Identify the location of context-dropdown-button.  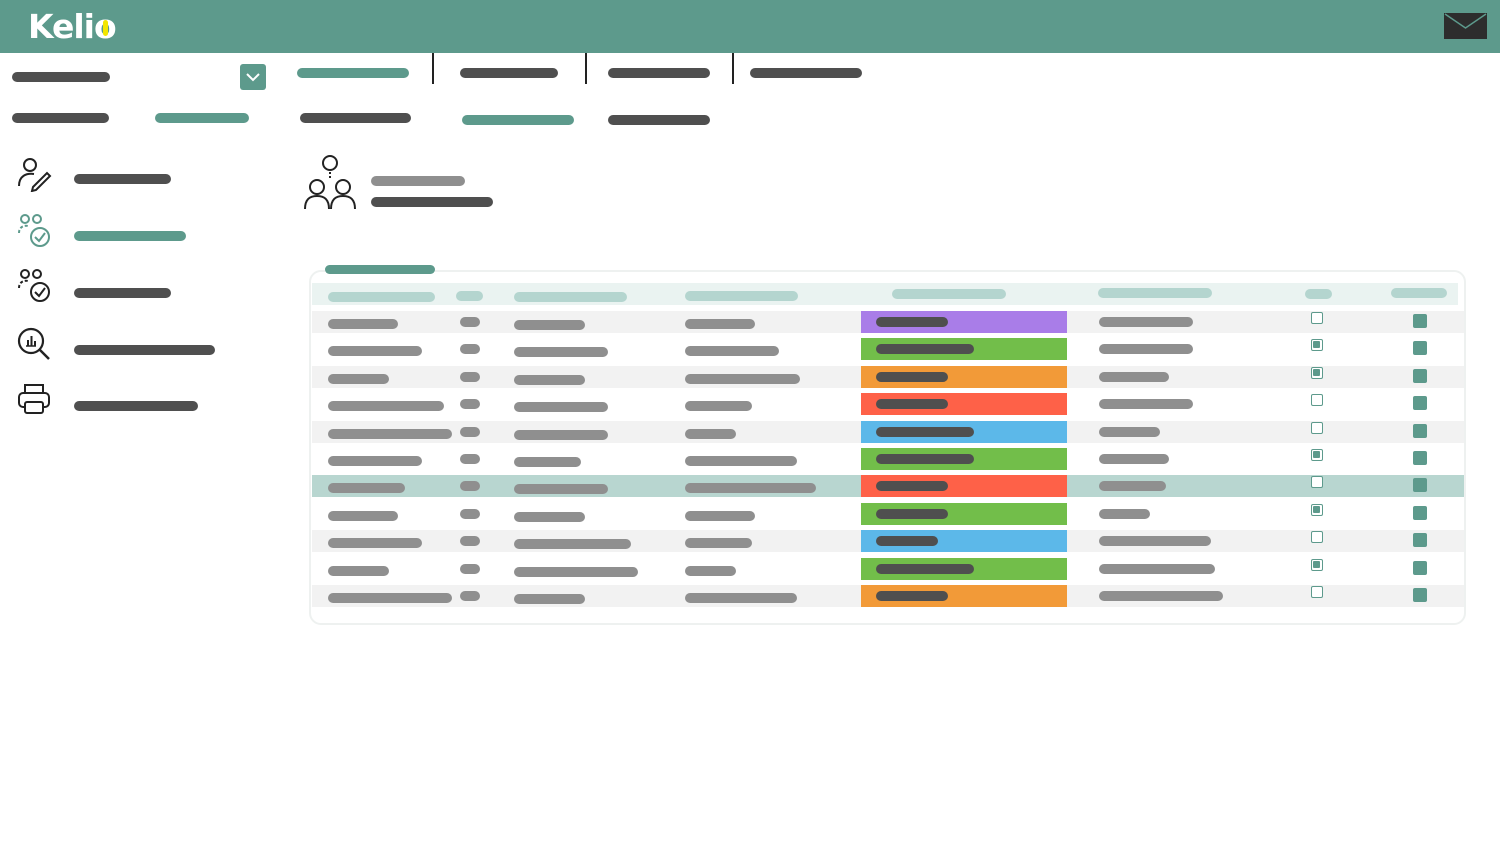
(253, 77).